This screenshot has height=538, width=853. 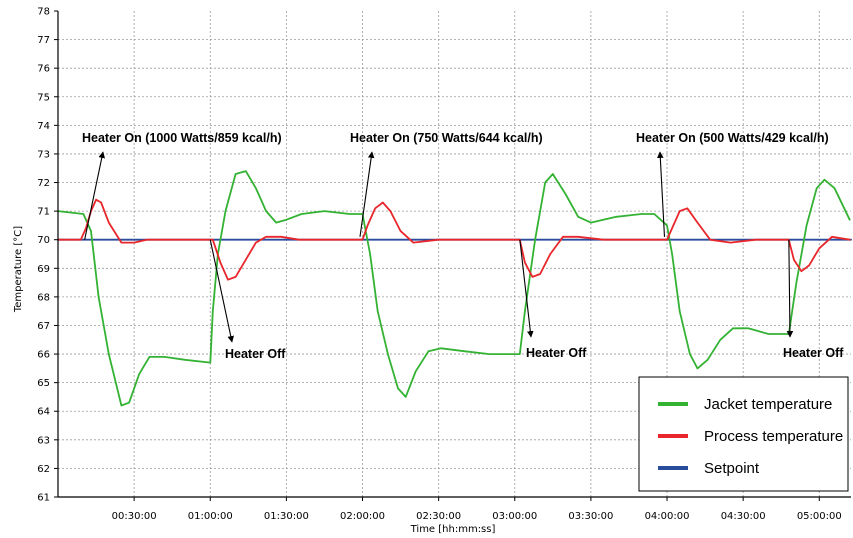 What do you see at coordinates (661, 194) in the screenshot?
I see `annotation-arrow-on3` at bounding box center [661, 194].